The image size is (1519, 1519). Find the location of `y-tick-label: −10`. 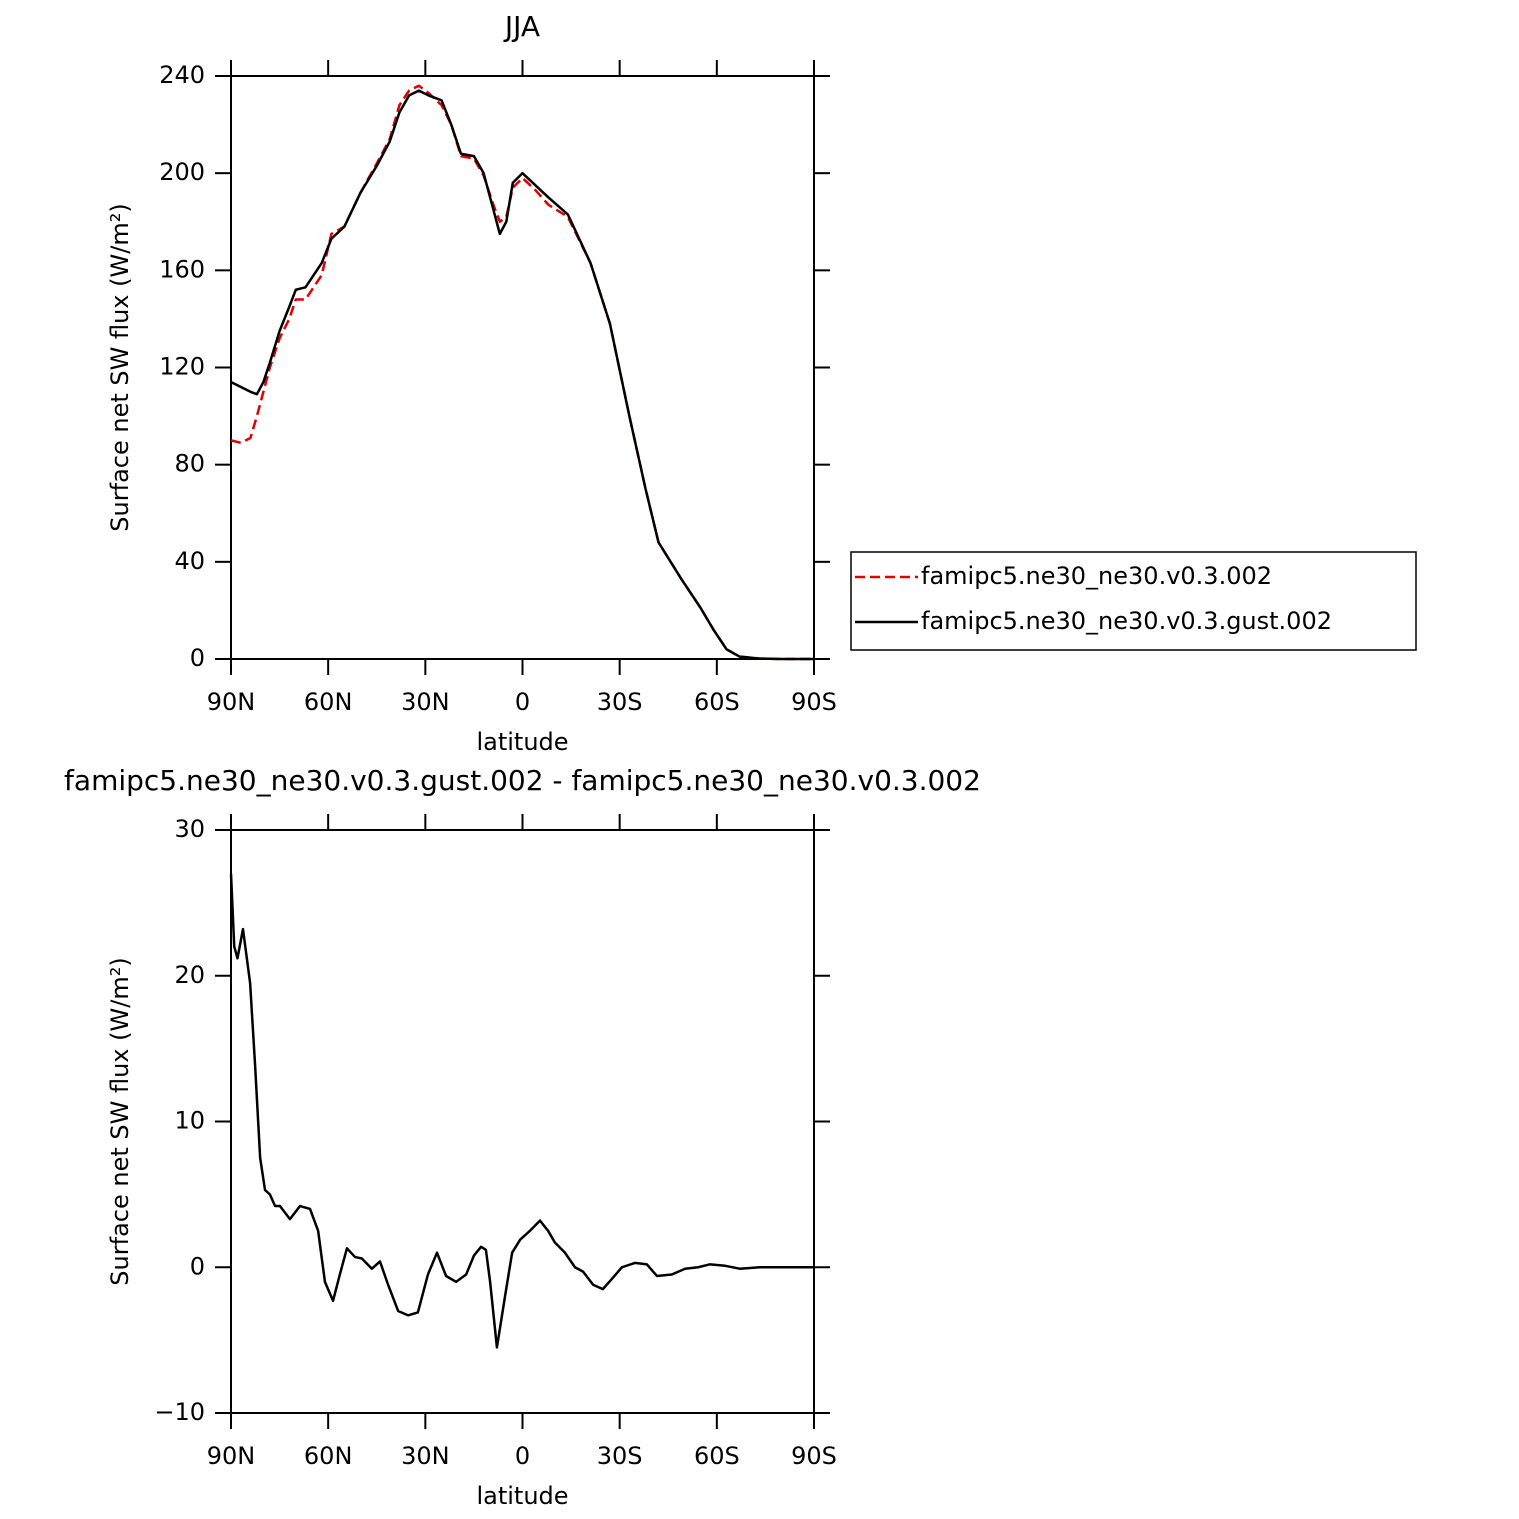

y-tick-label: −10 is located at coordinates (179, 1412).